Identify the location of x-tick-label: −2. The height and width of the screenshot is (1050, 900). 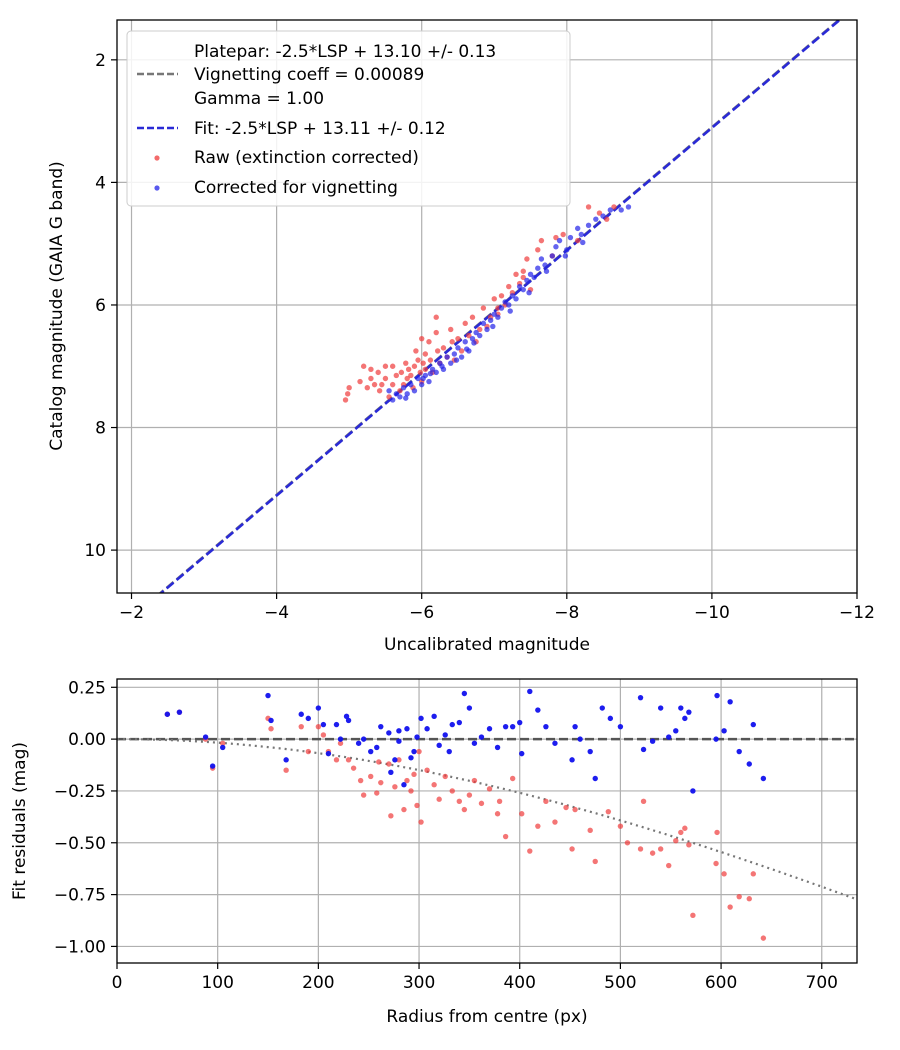
(131, 613).